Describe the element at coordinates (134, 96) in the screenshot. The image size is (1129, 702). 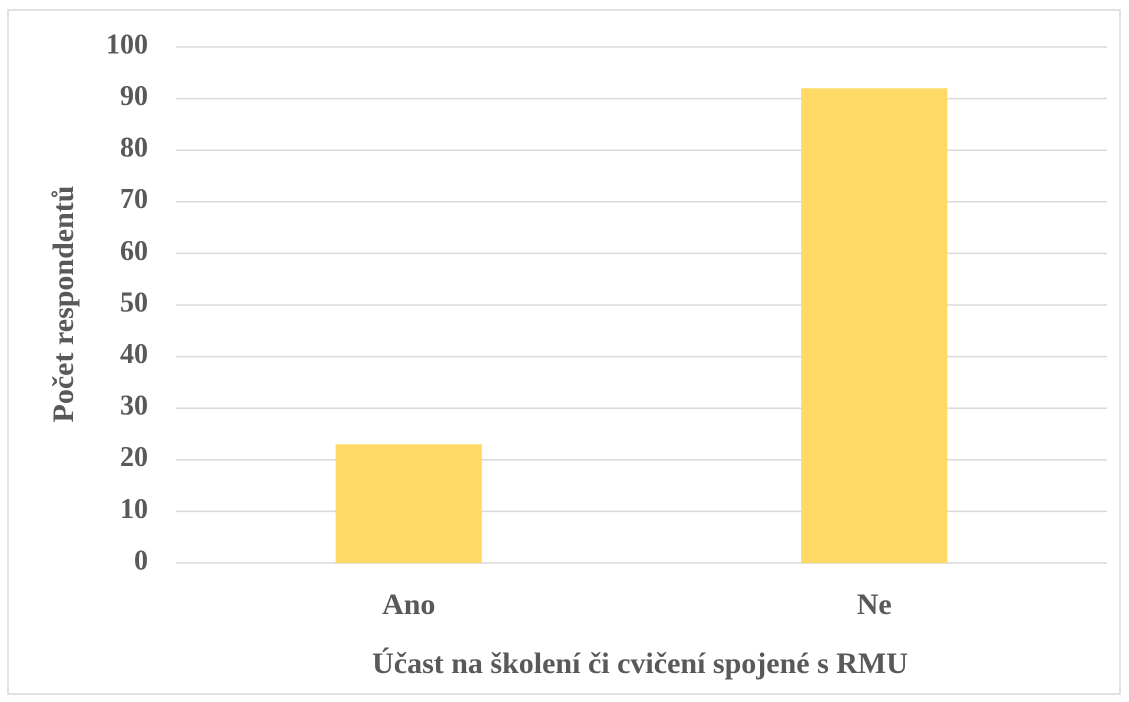
I see `y-tick-label: 90` at that location.